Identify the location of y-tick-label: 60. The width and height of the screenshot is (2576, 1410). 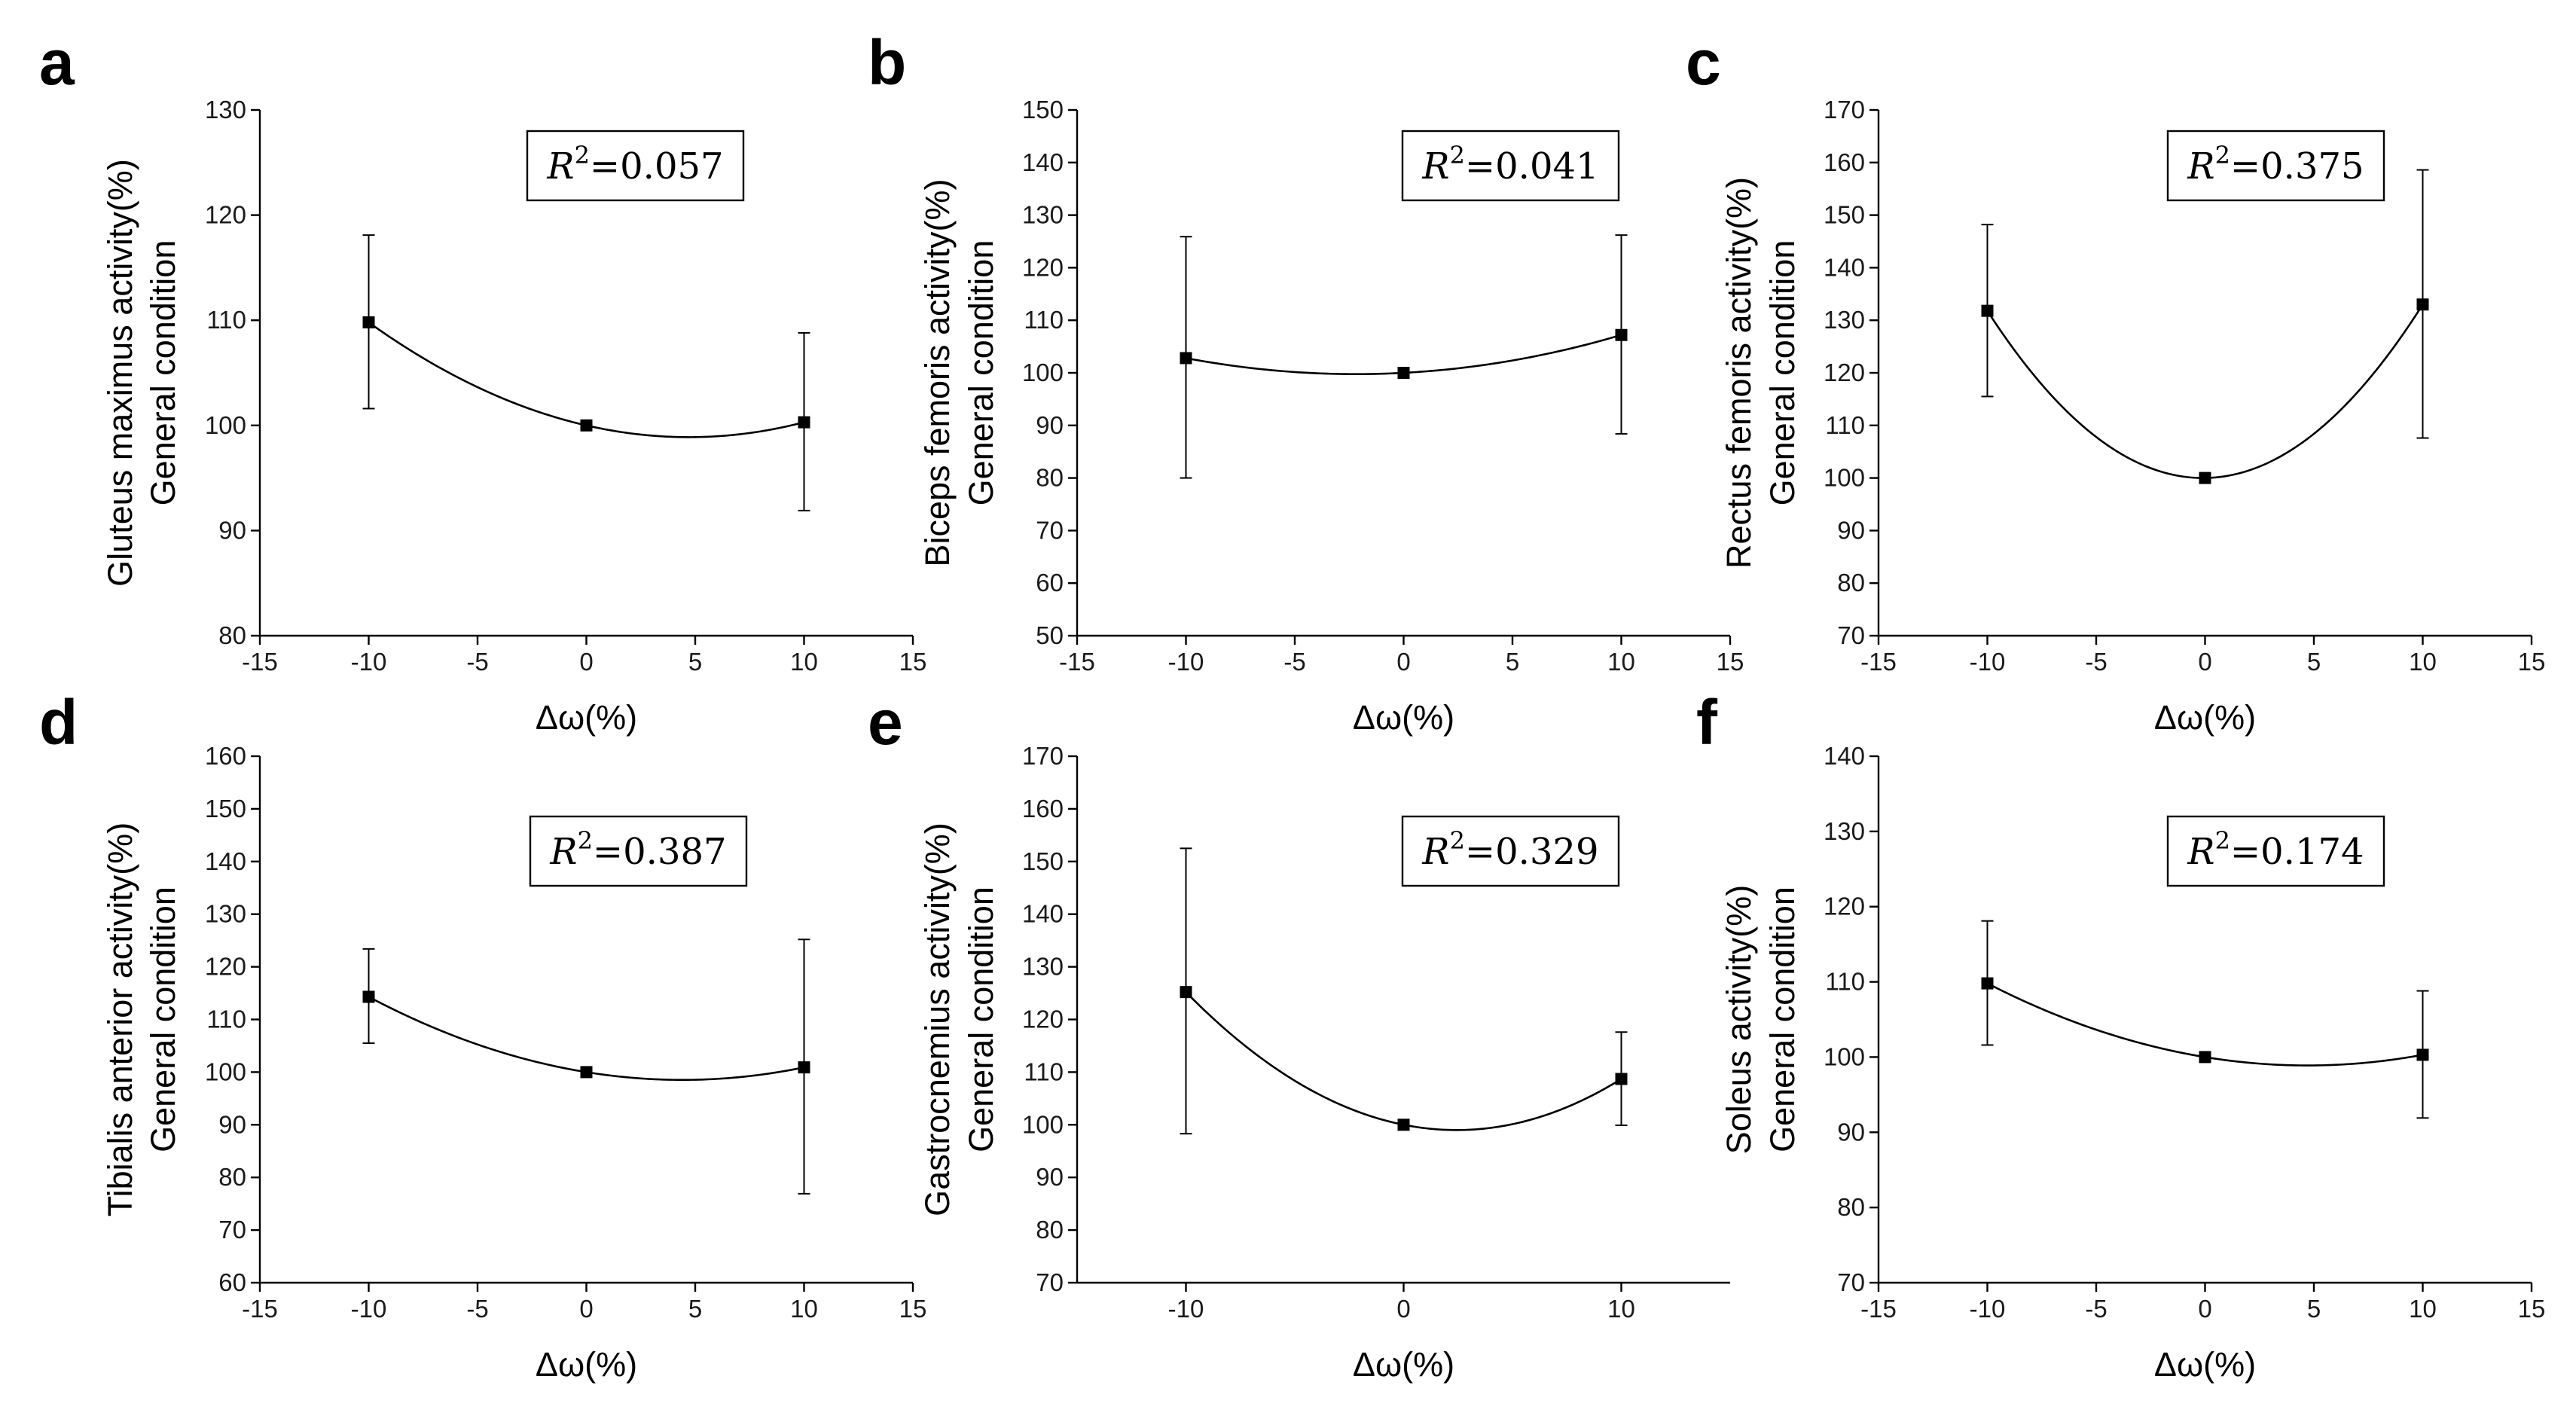
(232, 1282).